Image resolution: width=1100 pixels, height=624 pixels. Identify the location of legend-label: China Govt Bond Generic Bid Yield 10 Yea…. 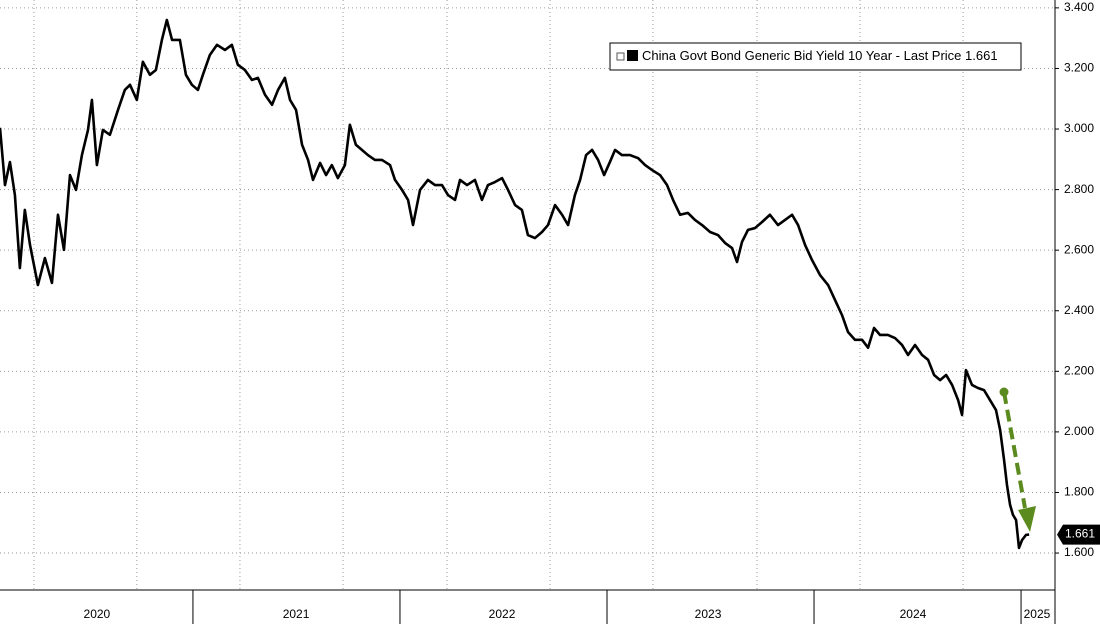
(820, 55).